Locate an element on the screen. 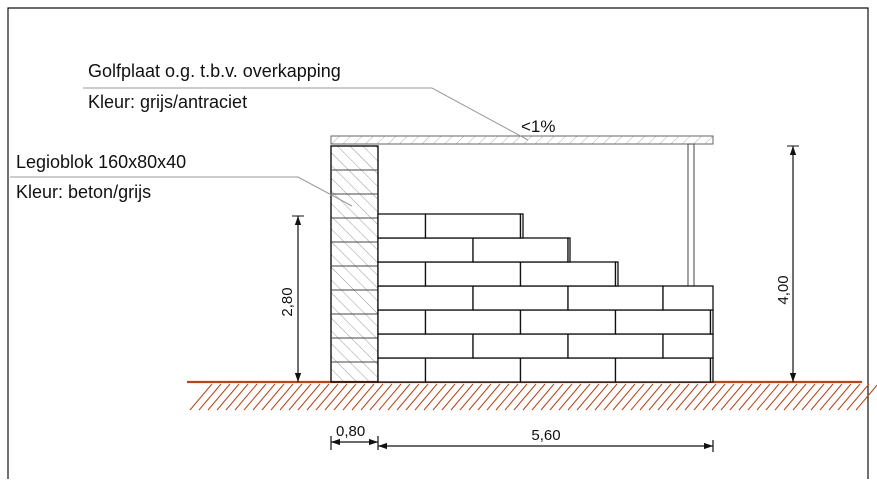  wall-height-dimension: 2,80 is located at coordinates (291, 298).